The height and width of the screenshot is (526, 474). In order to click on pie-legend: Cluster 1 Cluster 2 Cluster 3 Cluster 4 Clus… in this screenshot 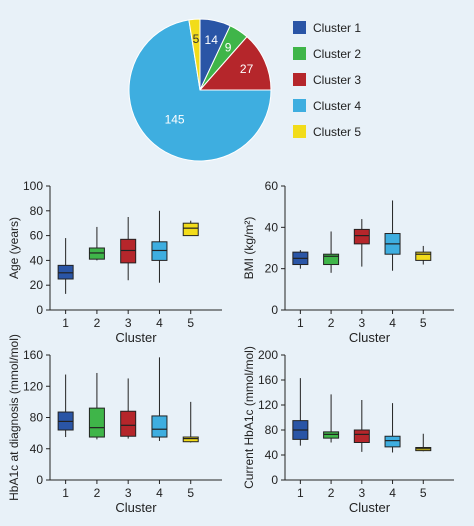, I will do `click(327, 80)`.